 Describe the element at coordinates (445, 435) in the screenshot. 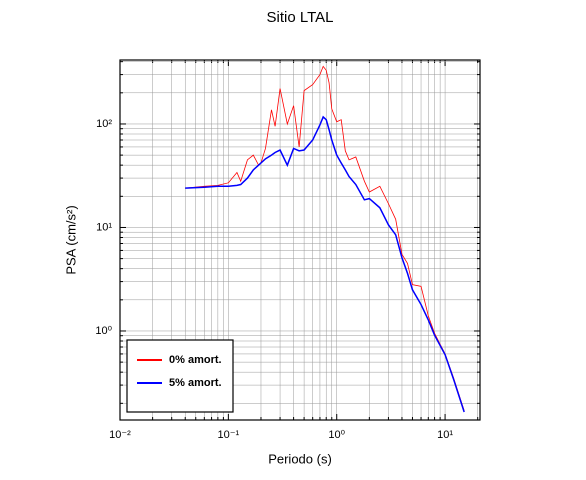

I see `x-tick-label: 10¹` at that location.